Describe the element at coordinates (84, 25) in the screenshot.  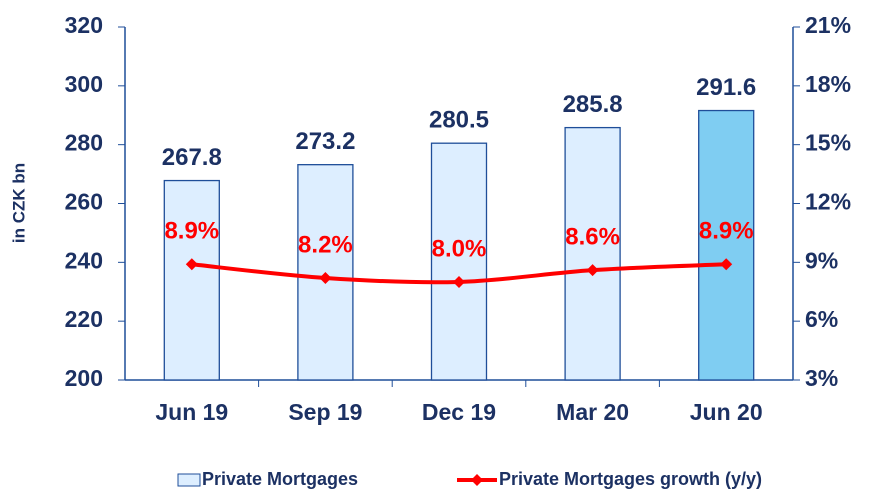
I see `y-tick-label: 320` at that location.